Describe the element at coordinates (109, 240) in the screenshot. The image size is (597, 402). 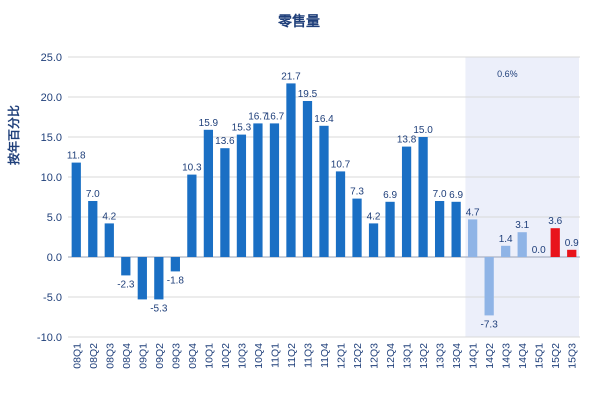
I see `bar-08Q3` at that location.